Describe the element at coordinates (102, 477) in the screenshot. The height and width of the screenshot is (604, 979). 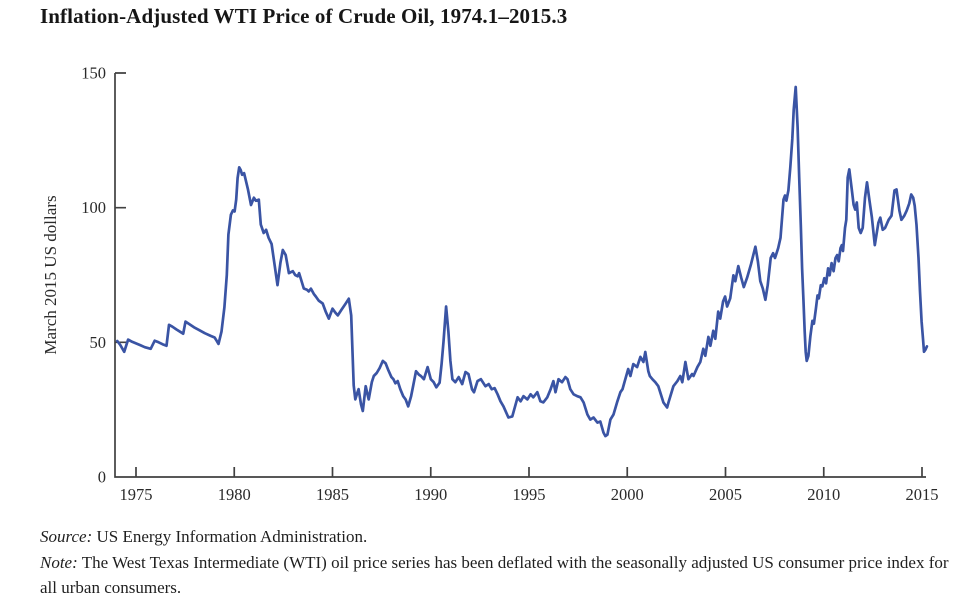
I see `y-tick-label: 0` at that location.